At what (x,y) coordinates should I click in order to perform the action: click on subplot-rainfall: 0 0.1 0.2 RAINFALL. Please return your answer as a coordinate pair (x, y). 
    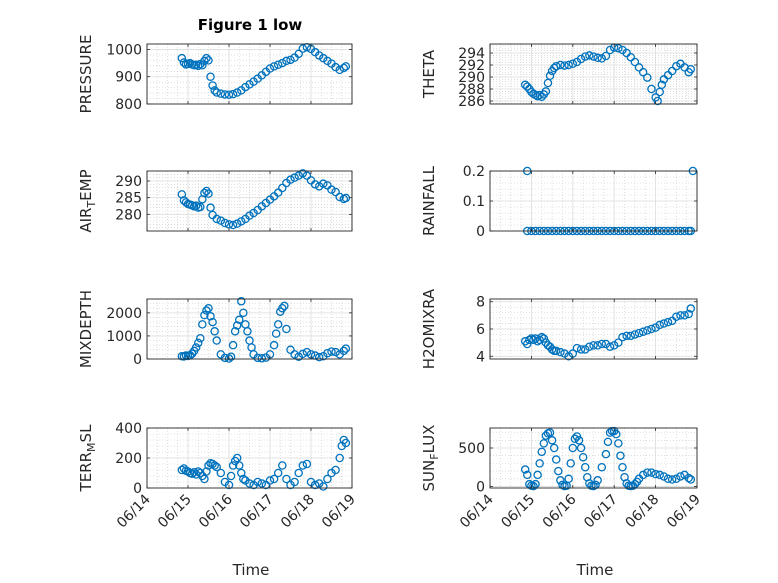
    Looking at the image, I should click on (559, 202).